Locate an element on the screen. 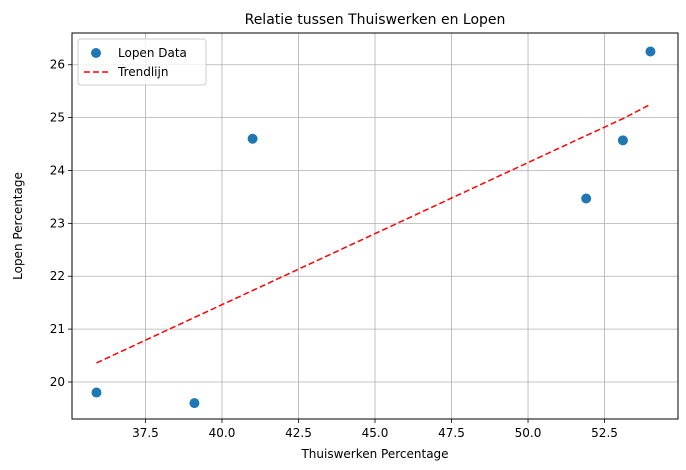  y-tick-label: 22 is located at coordinates (57, 276).